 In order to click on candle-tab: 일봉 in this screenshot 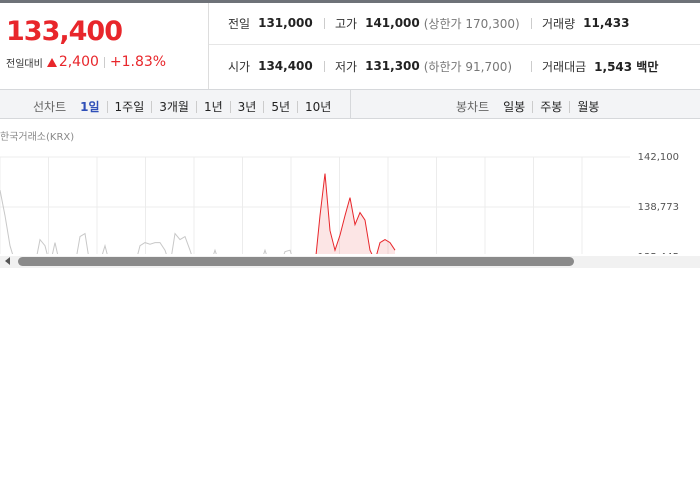, I will do `click(514, 106)`.